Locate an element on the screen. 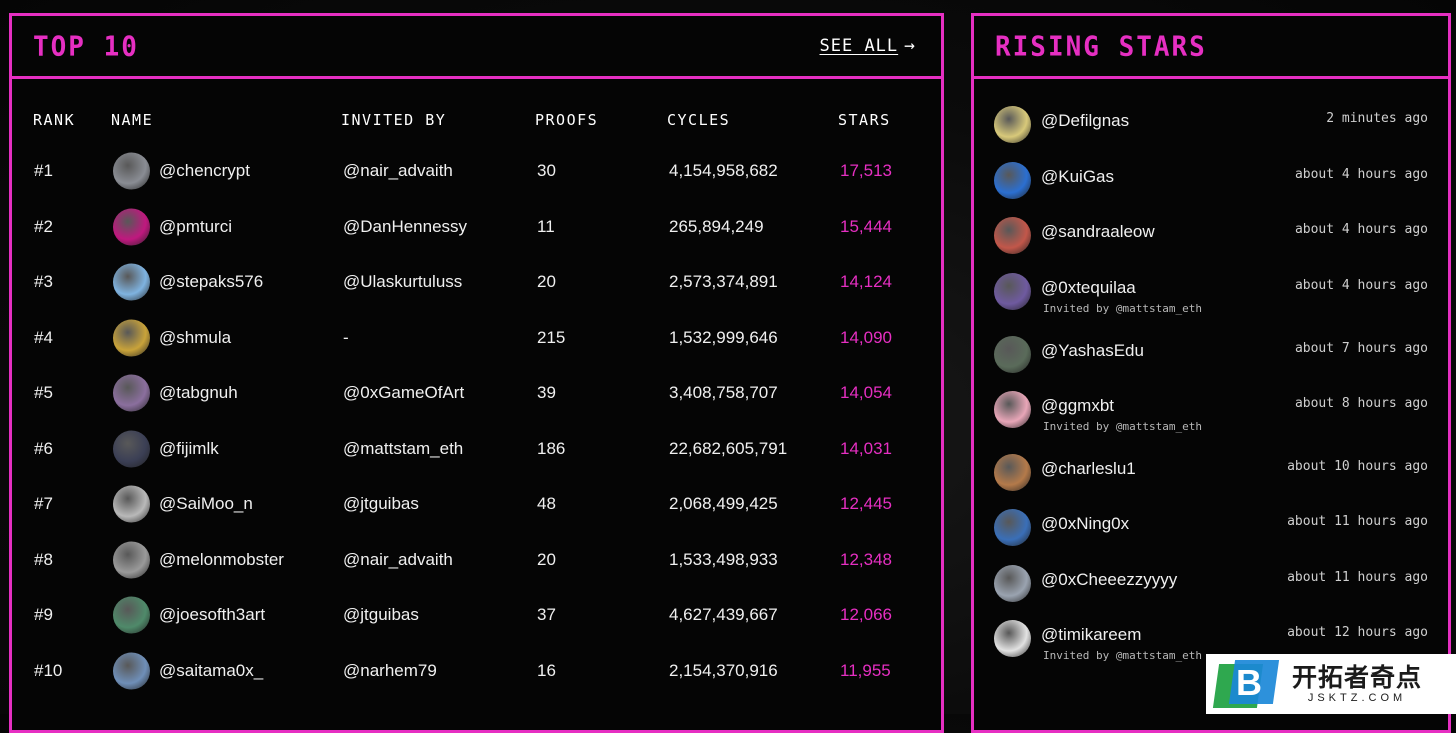  list-item: @KuiGas about 4 hours ago is located at coordinates (1211, 181).